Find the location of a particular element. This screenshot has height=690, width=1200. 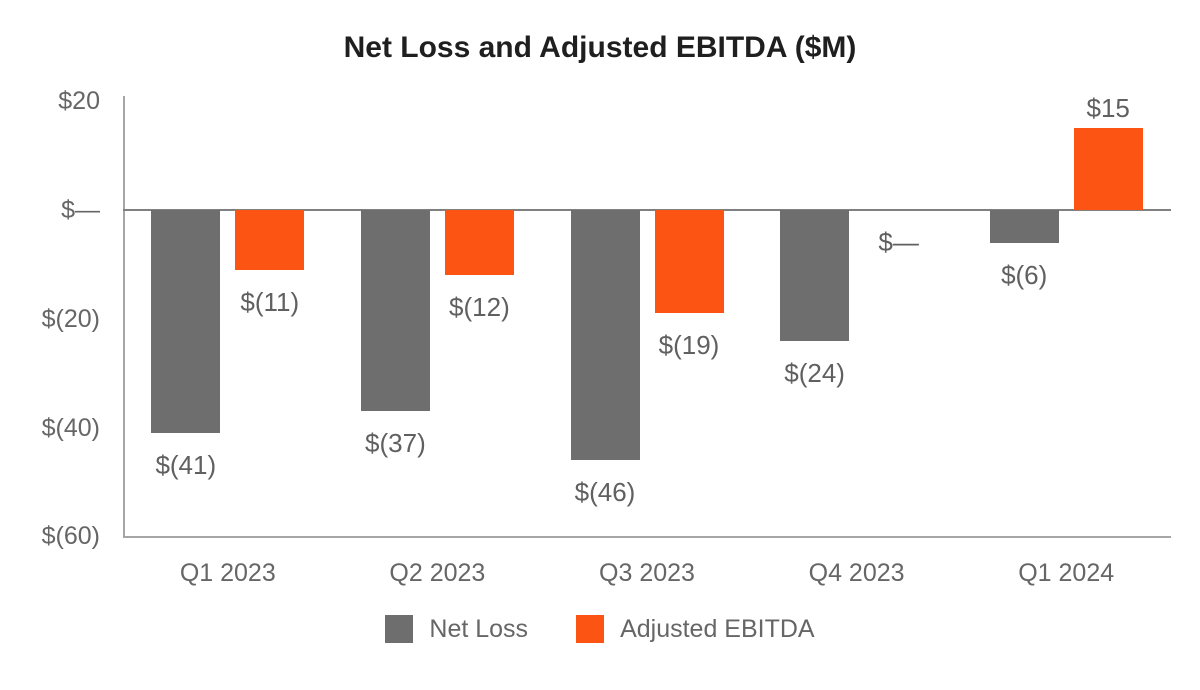

legend-swatch-adjusted-ebitda-icon is located at coordinates (590, 629).